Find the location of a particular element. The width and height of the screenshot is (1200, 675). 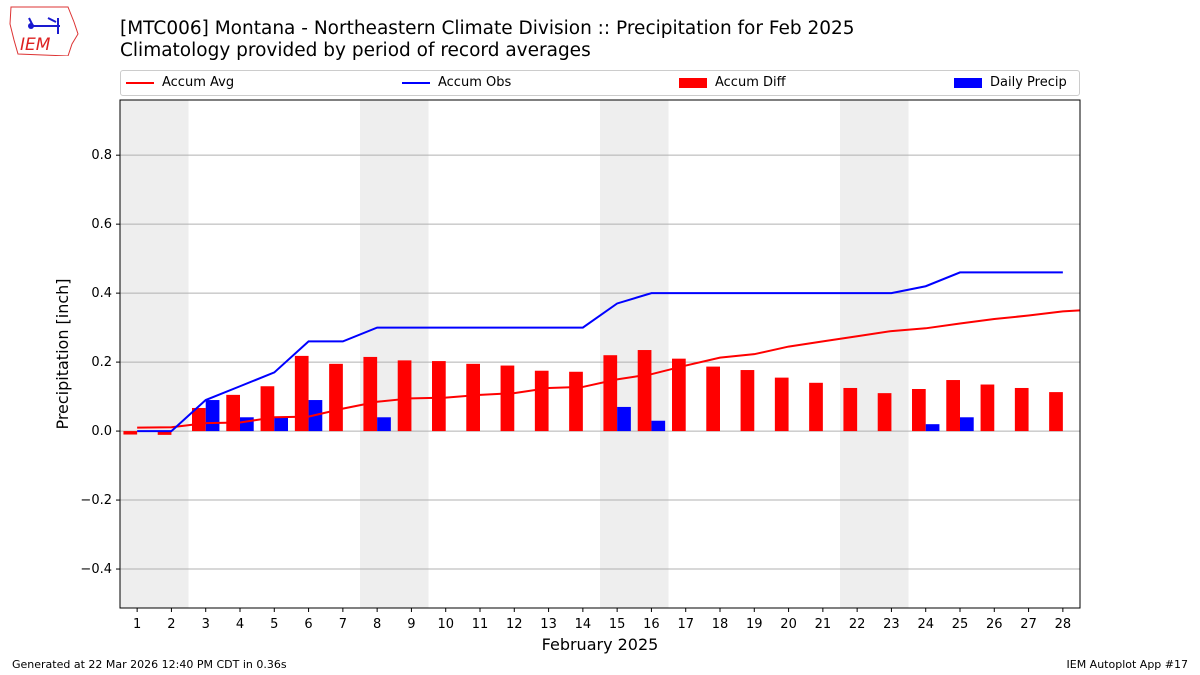

x-tick-label: 27 is located at coordinates (1028, 624).